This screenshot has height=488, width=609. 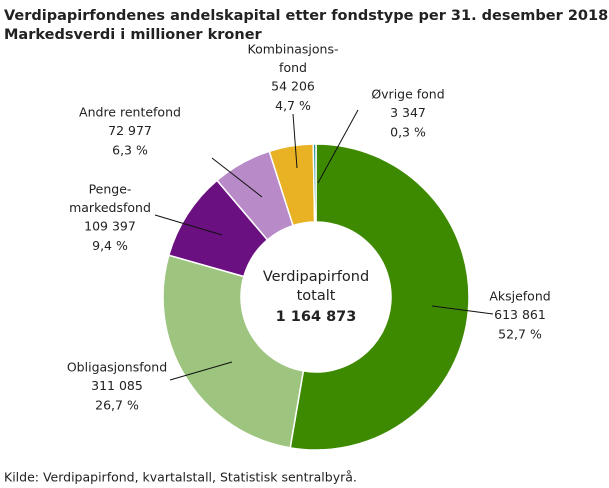 What do you see at coordinates (408, 132) in the screenshot?
I see `percent-label: 0,3 %` at bounding box center [408, 132].